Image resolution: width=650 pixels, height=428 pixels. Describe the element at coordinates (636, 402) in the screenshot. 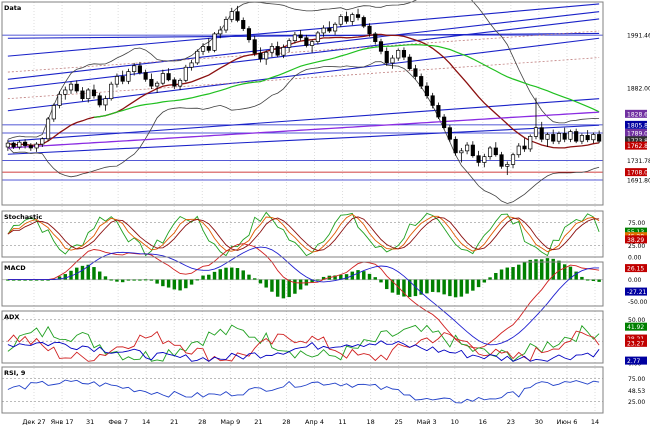

I see `indicator-axis-label: 25.00` at that location.